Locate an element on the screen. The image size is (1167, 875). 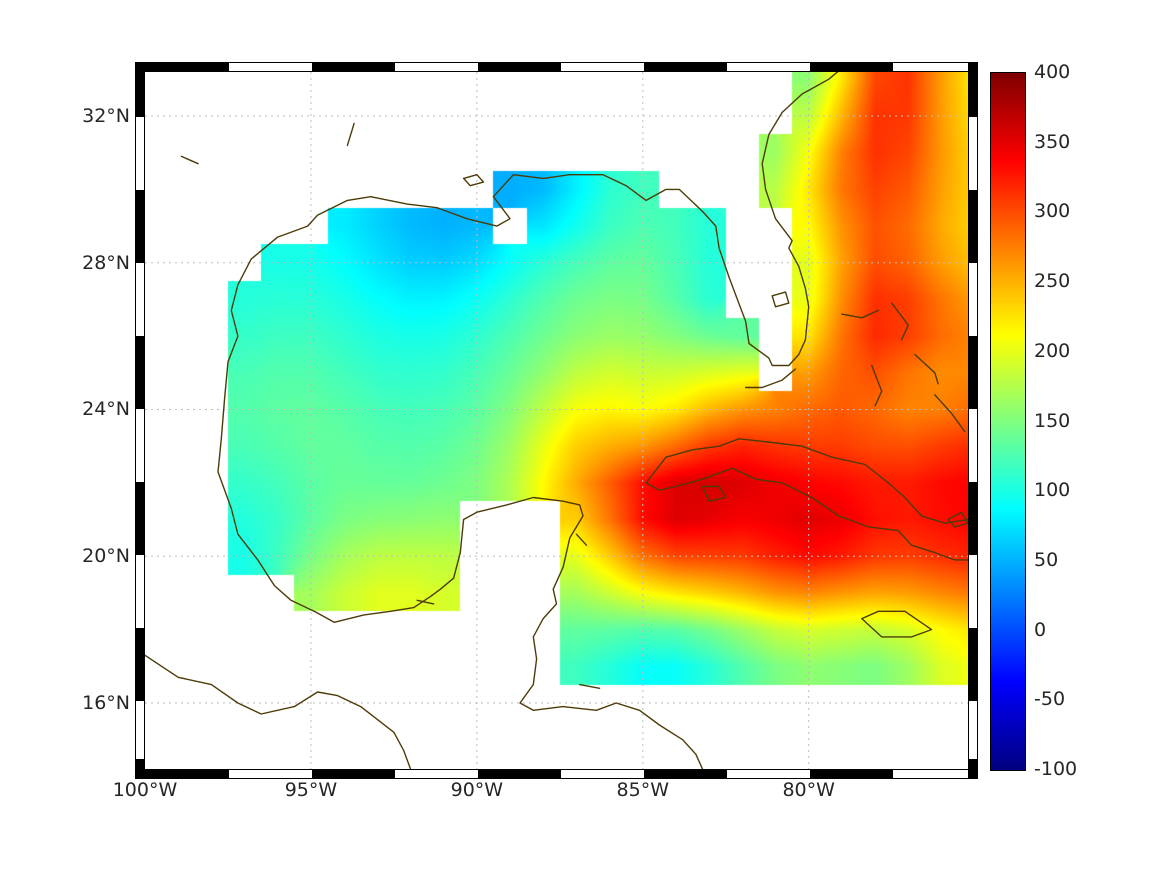
x-tick-label: 80°W is located at coordinates (808, 790).